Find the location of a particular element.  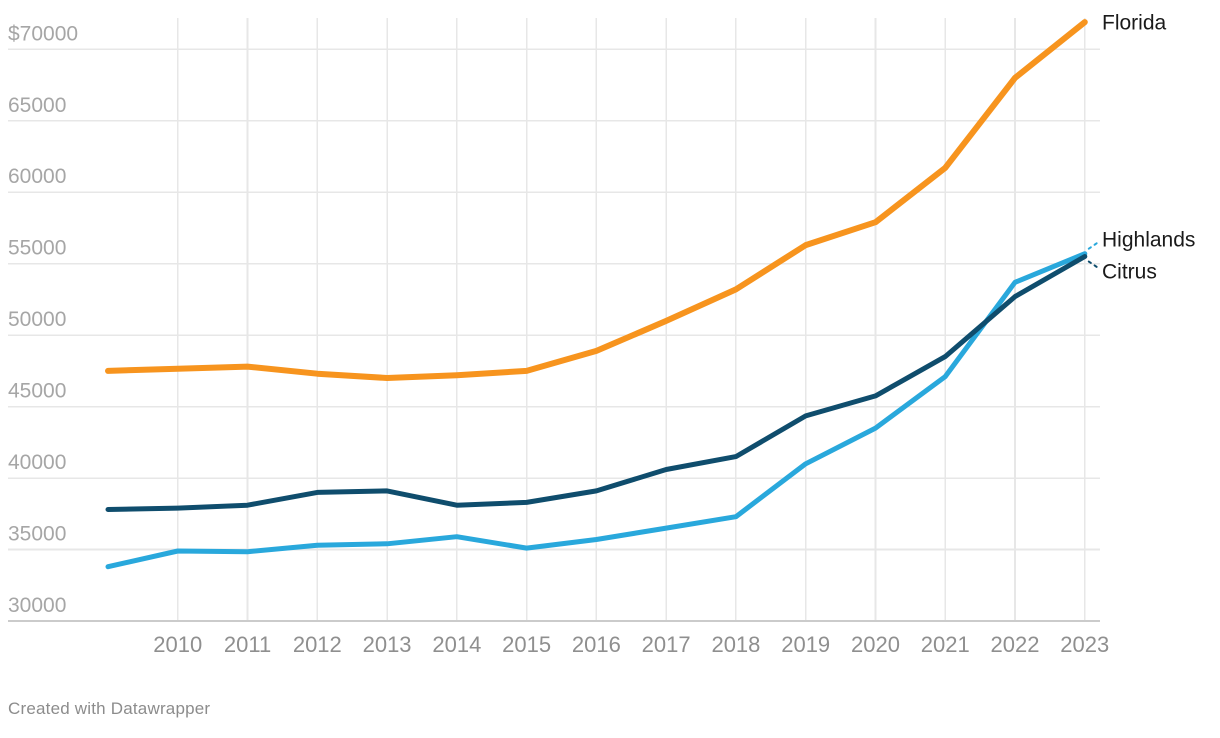

x-tick-label: 2015 is located at coordinates (526, 644).